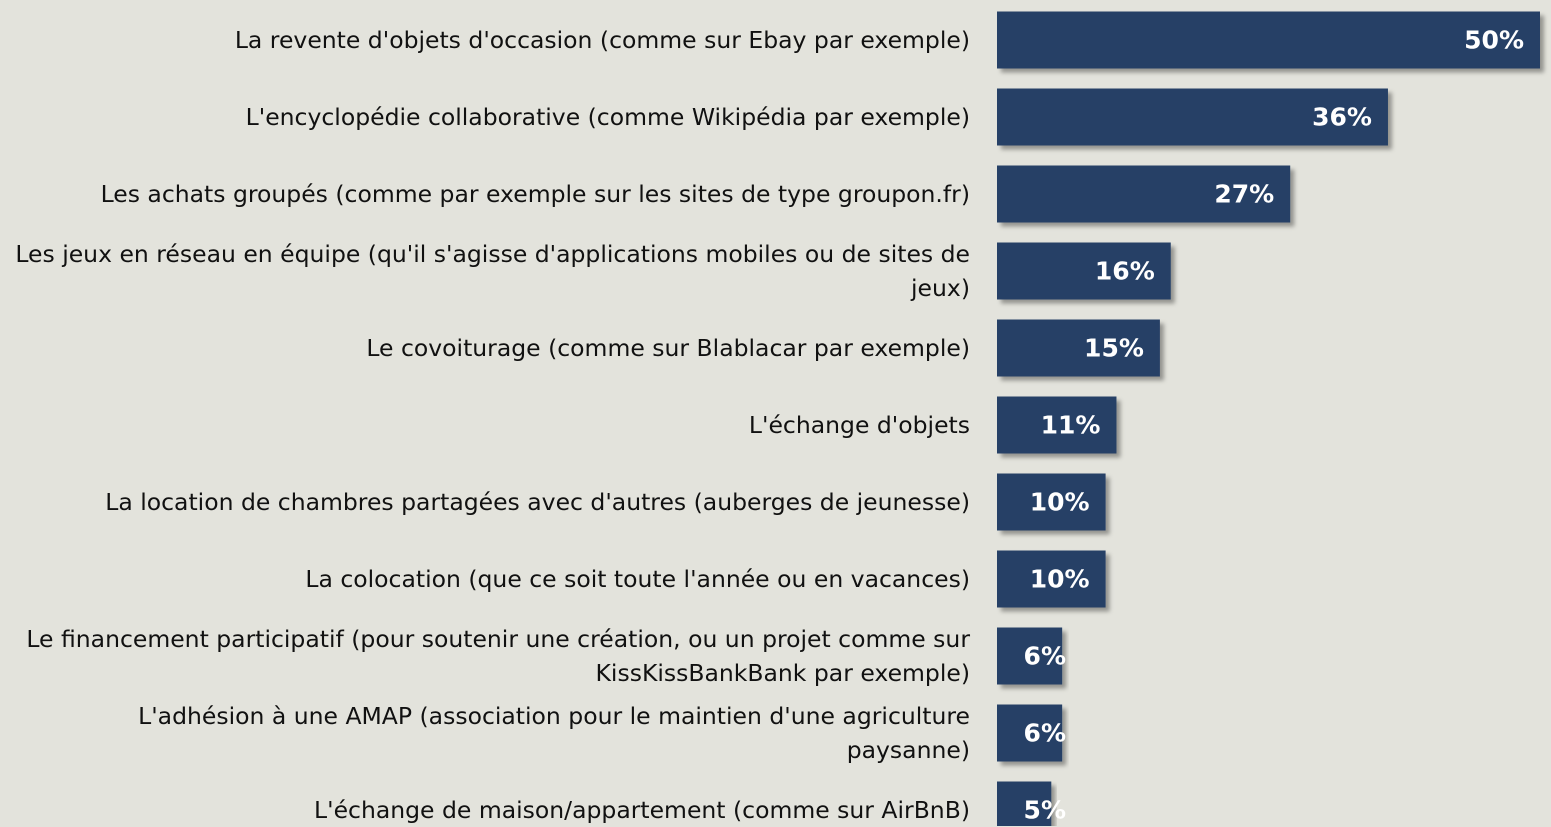  I want to click on value-label: 36%, so click(1342, 117).